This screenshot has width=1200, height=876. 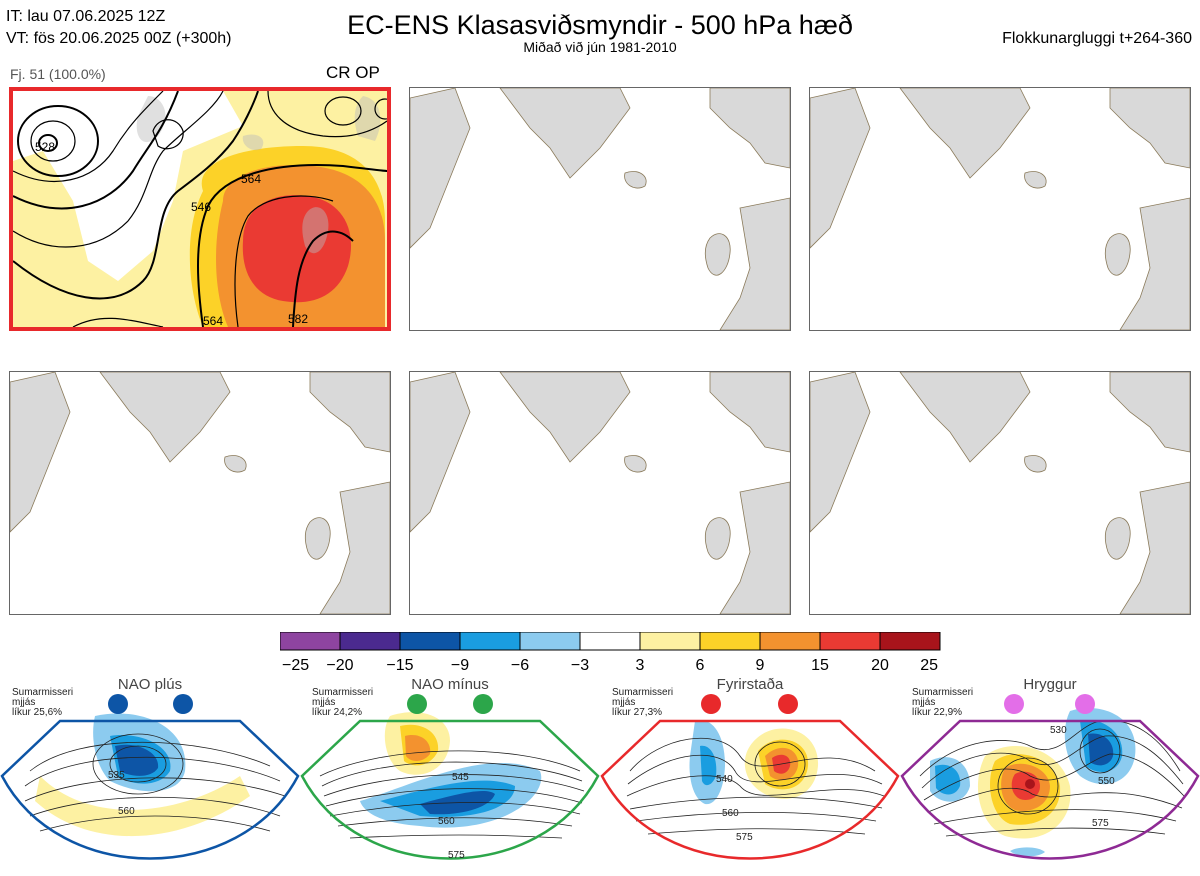 What do you see at coordinates (750, 684) in the screenshot?
I see `regime-title: Fyrirstaða` at bounding box center [750, 684].